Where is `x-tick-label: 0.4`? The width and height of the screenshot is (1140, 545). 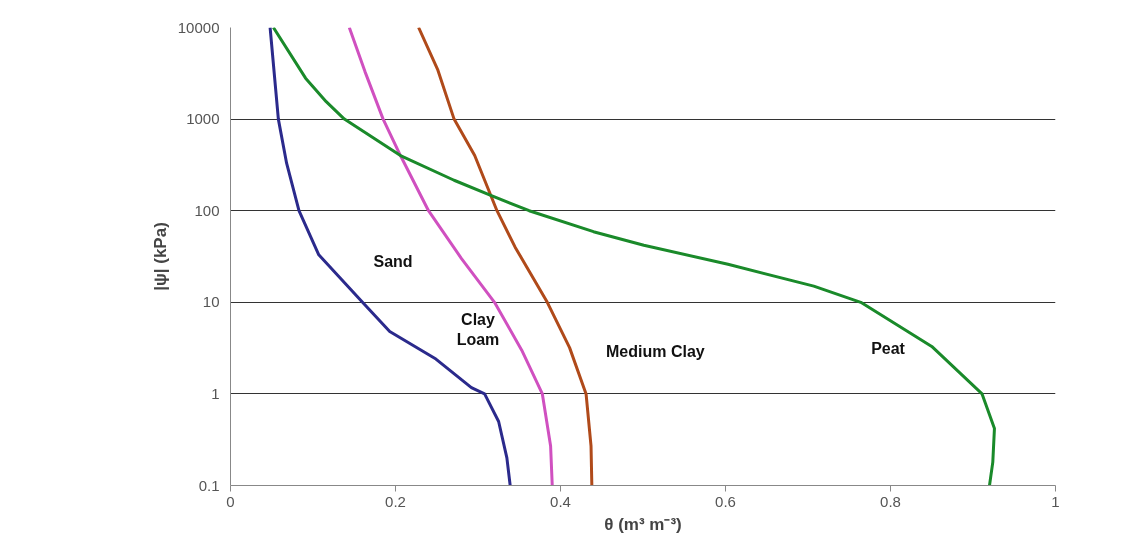 x-tick-label: 0.4 is located at coordinates (560, 501).